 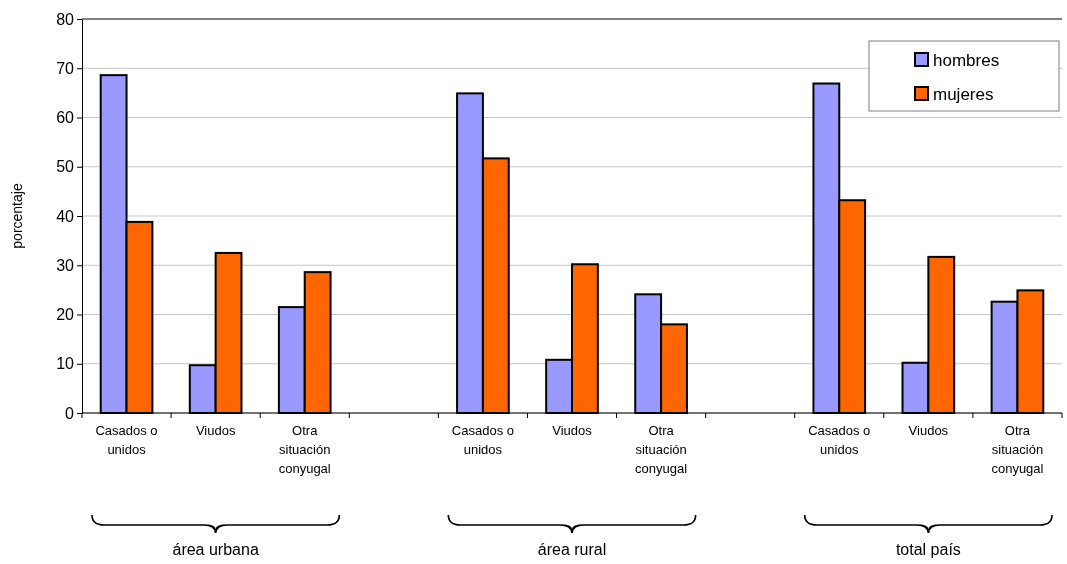 What do you see at coordinates (572, 549) in the screenshot?
I see `text: área rural` at bounding box center [572, 549].